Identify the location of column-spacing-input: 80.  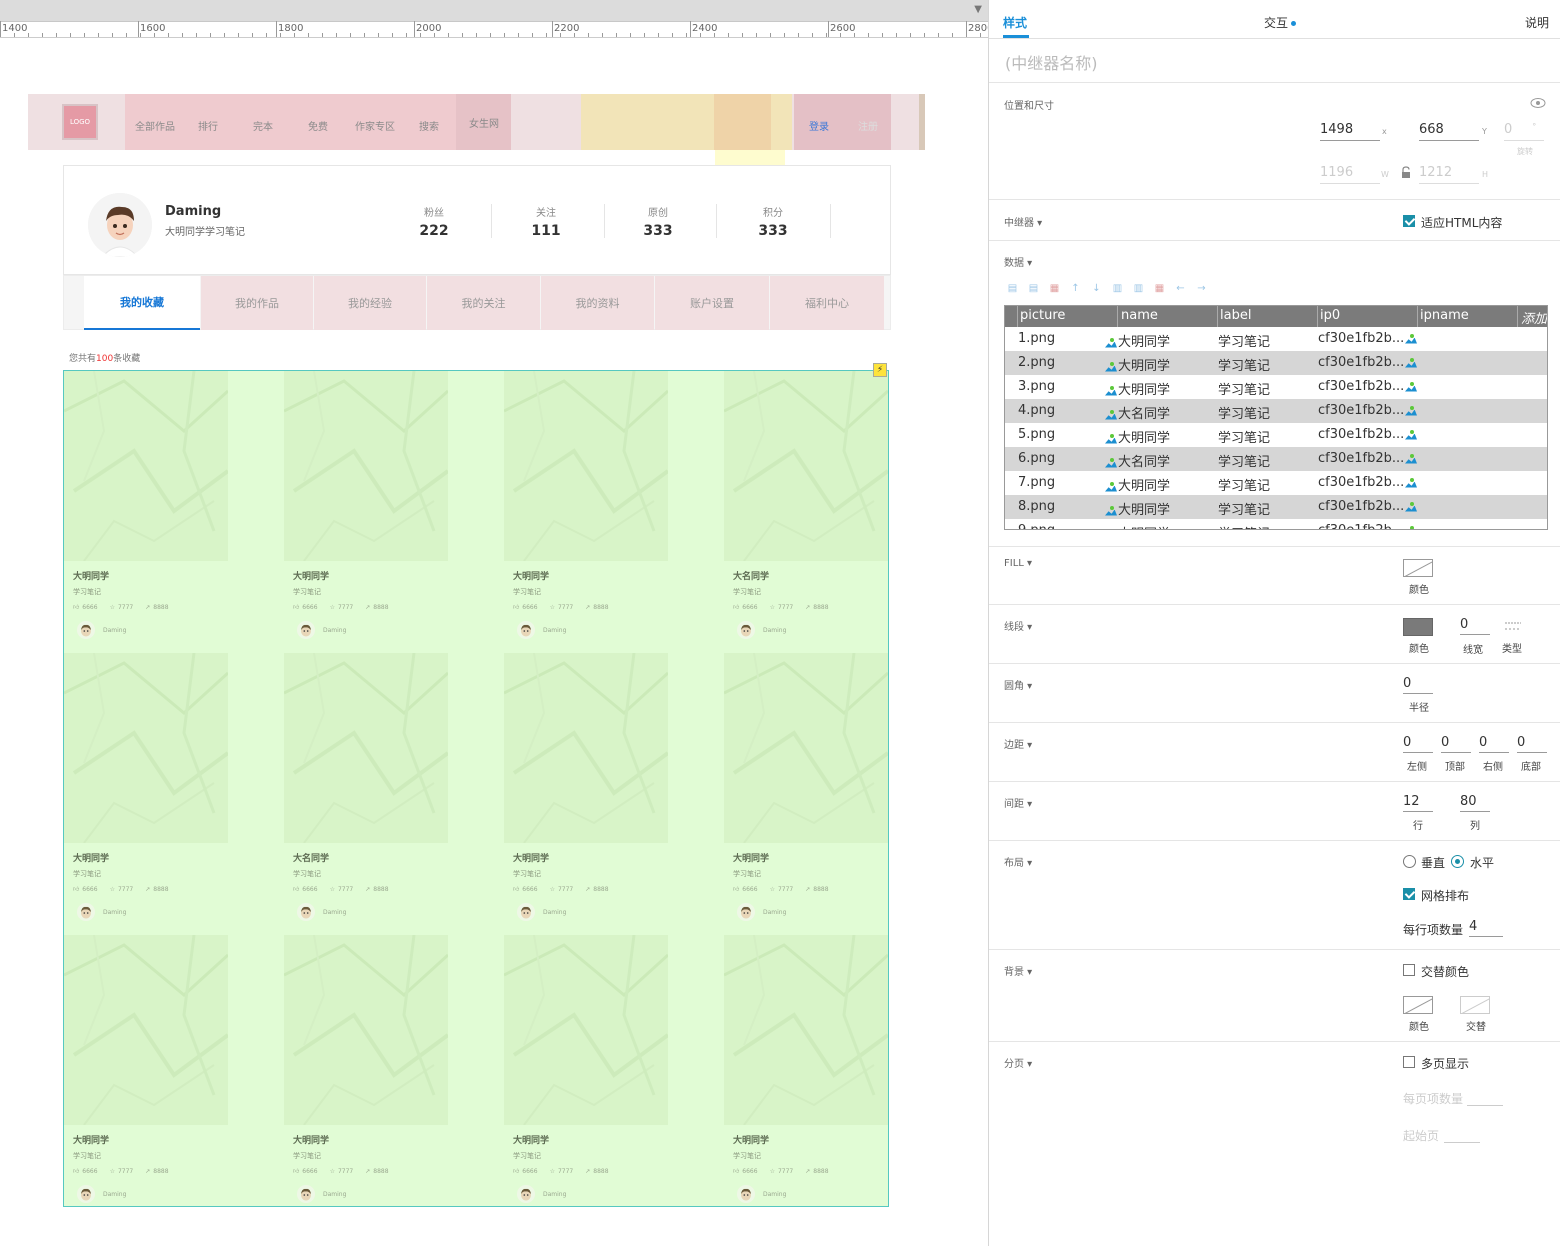
(1475, 803).